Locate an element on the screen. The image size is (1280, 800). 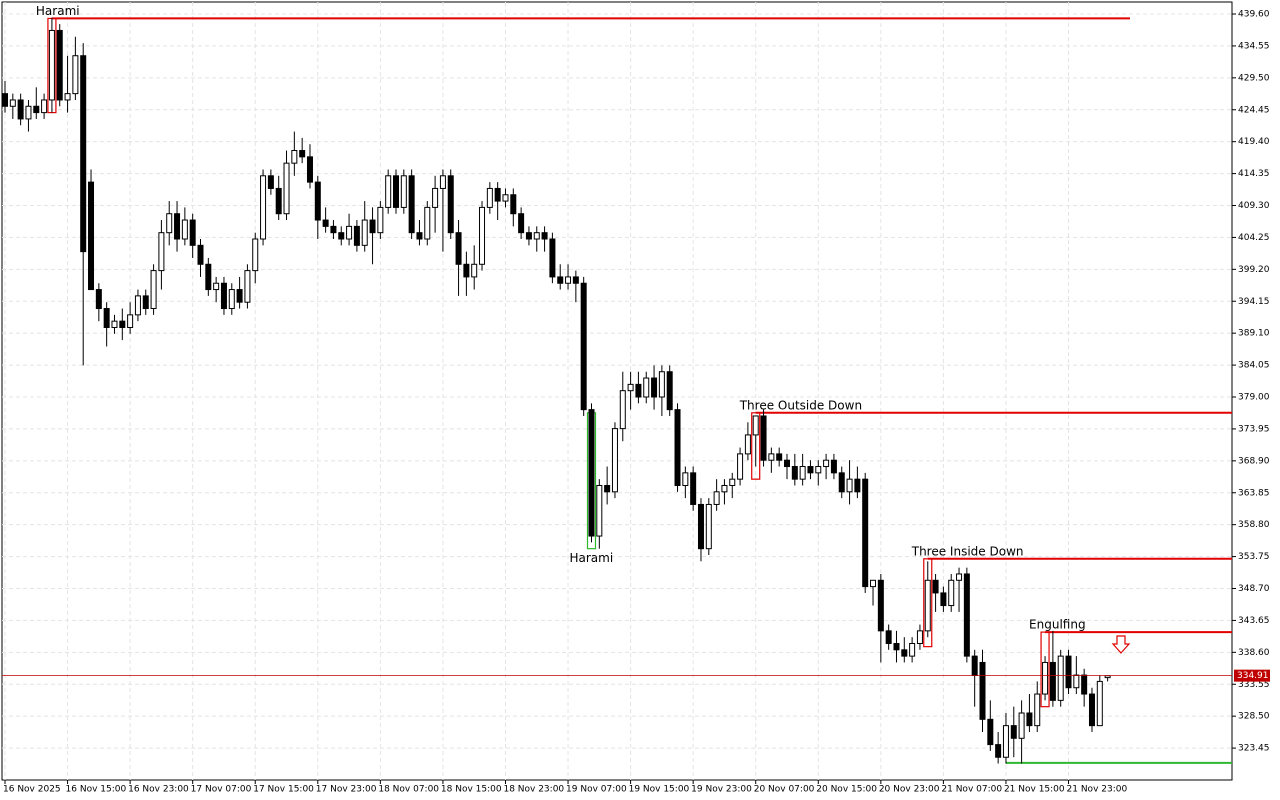
x-tick-label: 17 Nov 15:00 is located at coordinates (283, 790).